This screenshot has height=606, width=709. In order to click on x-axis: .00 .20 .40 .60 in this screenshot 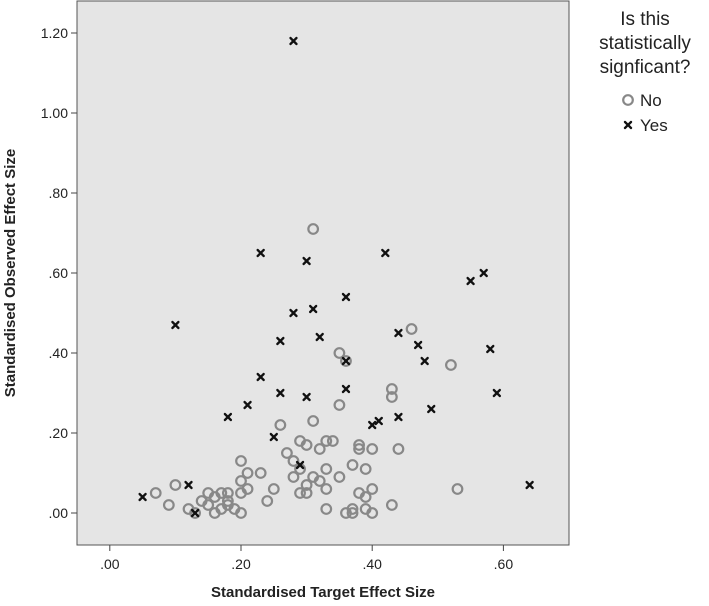, I will do `click(306, 558)`.